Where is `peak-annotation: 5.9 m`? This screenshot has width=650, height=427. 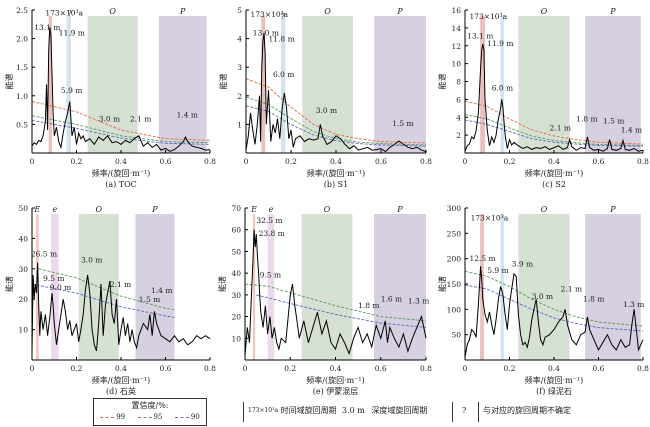
peak-annotation: 5.9 m is located at coordinates (71, 90).